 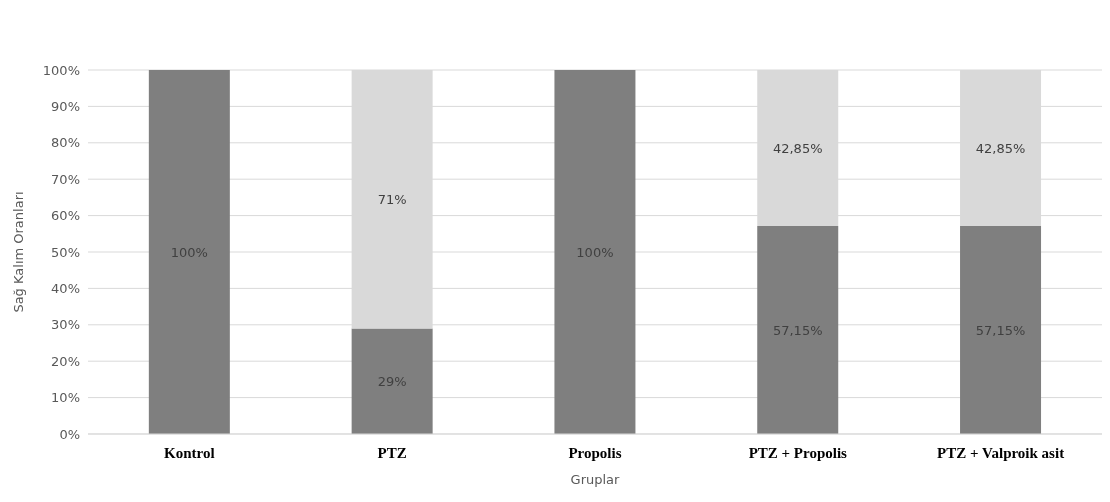 I want to click on y-tick-label: 90%, so click(x=65, y=107).